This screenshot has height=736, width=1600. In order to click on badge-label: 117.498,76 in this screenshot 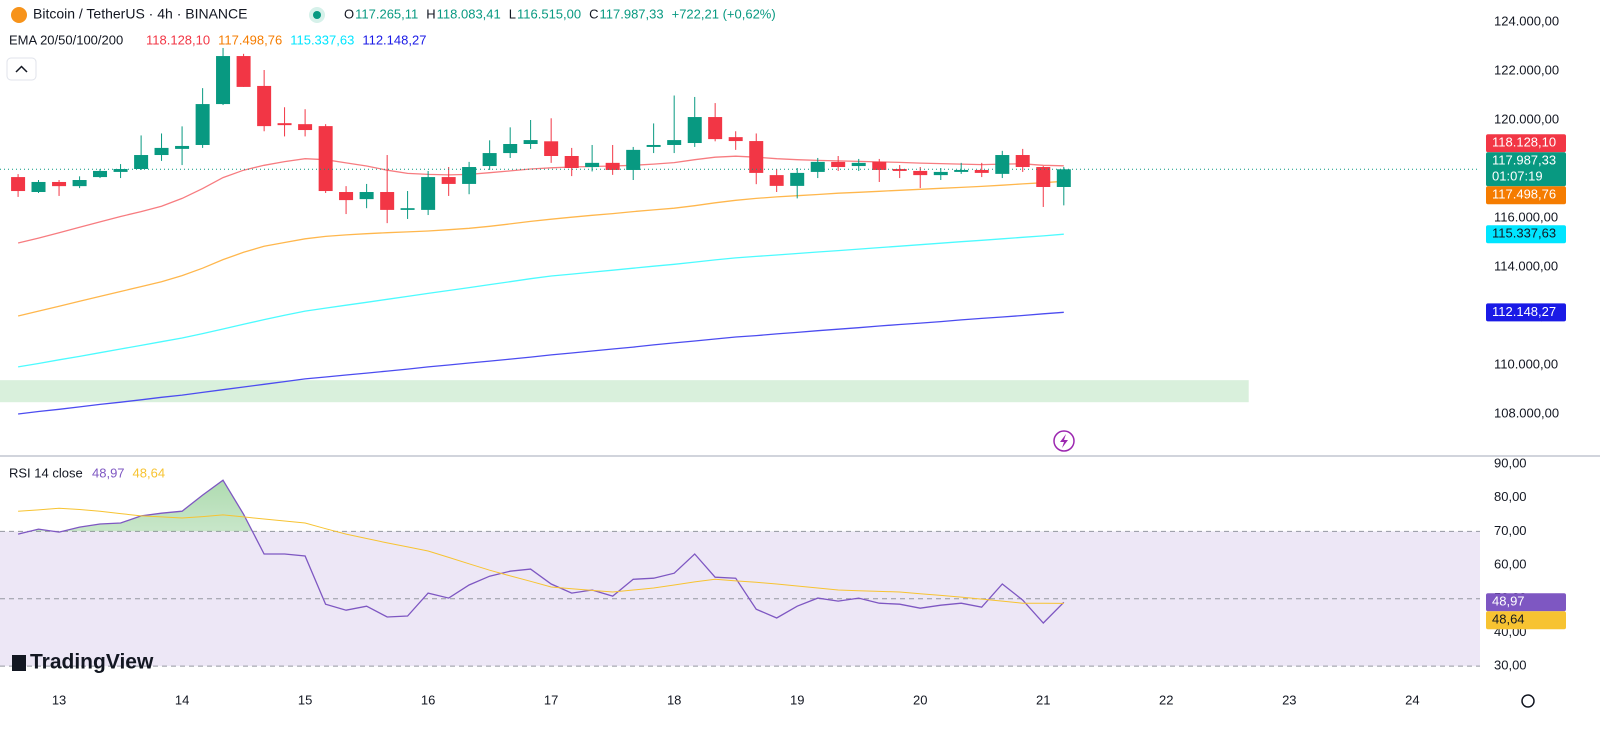, I will do `click(1524, 194)`.